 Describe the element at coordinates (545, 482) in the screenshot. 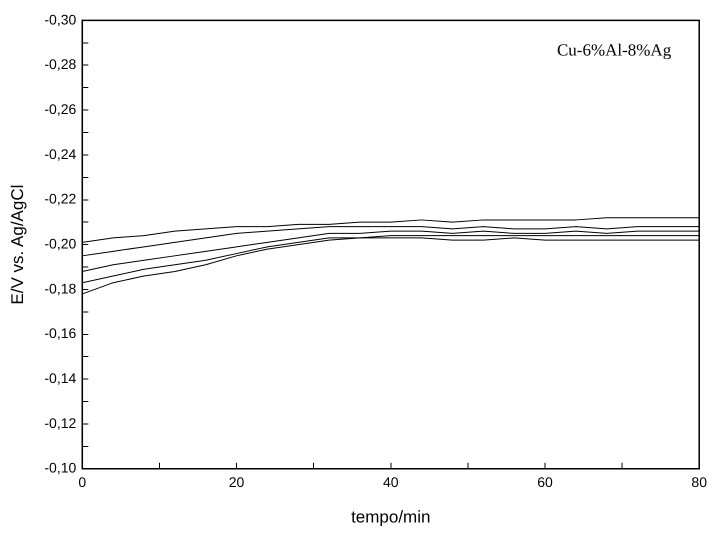

I see `x-tick-label: 60` at that location.